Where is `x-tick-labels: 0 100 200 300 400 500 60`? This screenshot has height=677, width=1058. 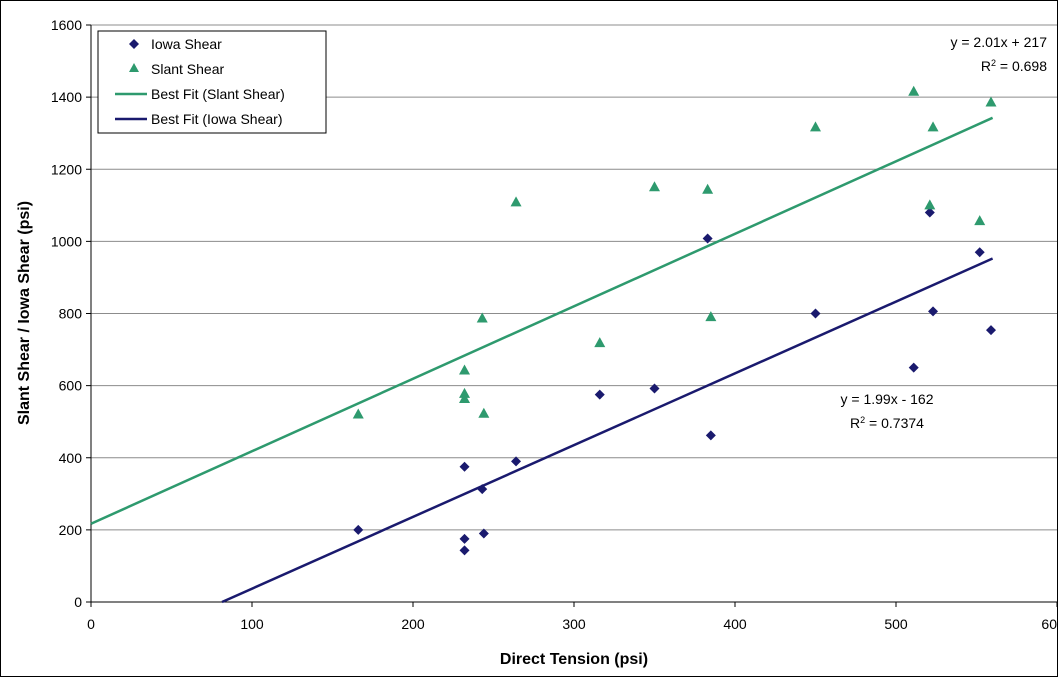
x-tick-labels: 0 100 200 300 400 500 60 is located at coordinates (572, 624).